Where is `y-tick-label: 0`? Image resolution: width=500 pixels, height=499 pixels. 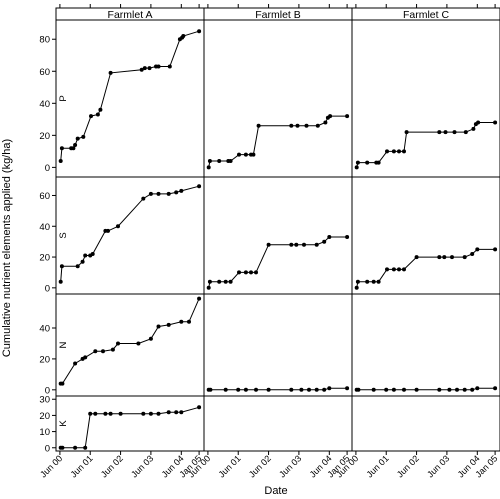 y-tick-label: 0 is located at coordinates (47, 168).